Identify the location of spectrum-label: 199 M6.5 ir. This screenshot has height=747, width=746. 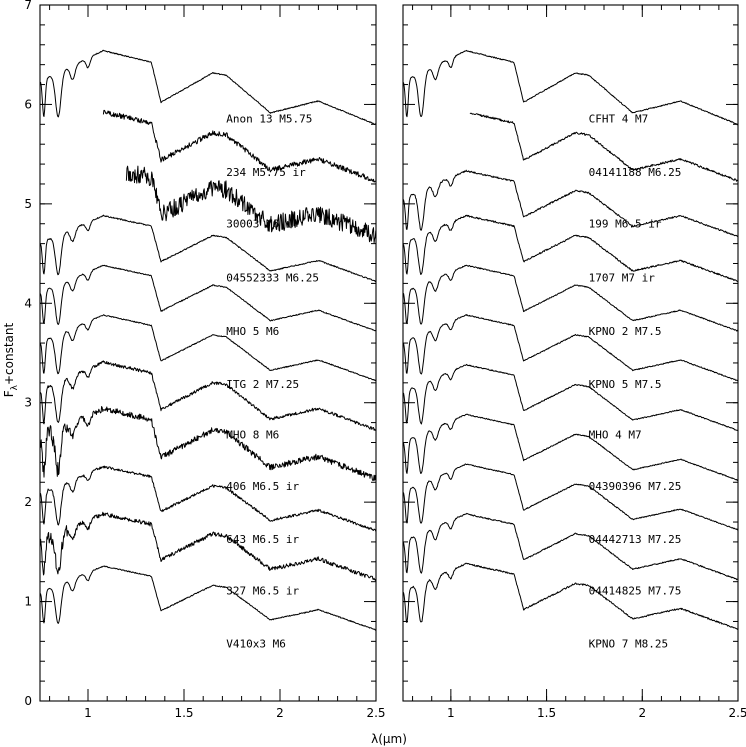
(625, 224).